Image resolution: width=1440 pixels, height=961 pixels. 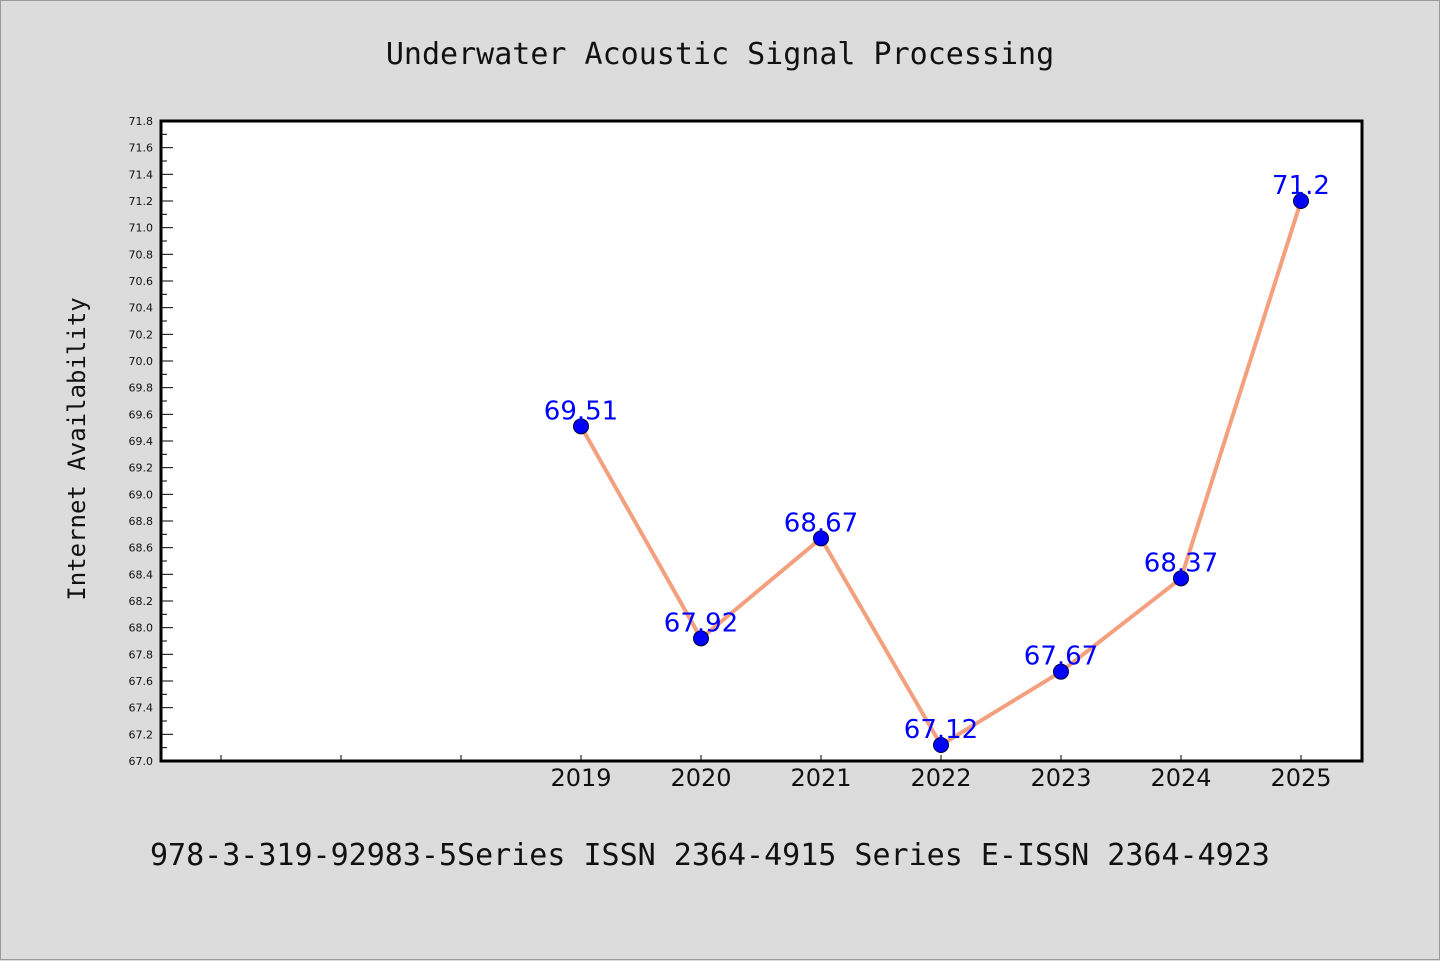 What do you see at coordinates (701, 623) in the screenshot?
I see `data-label: 67.92` at bounding box center [701, 623].